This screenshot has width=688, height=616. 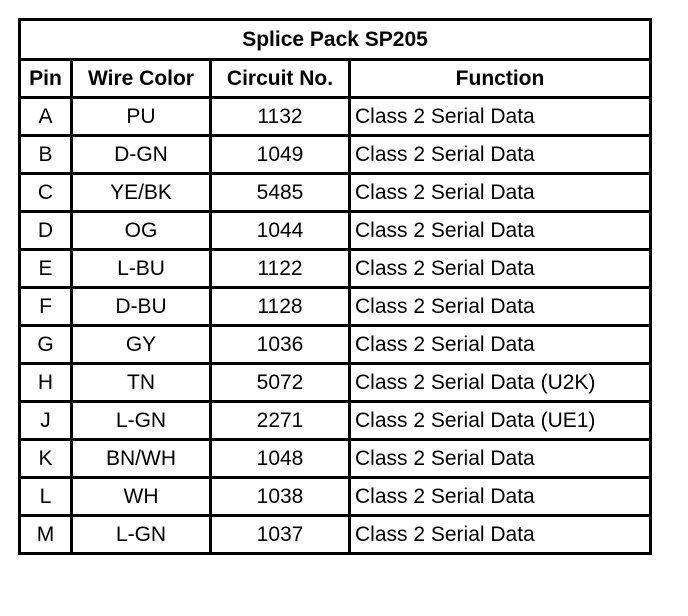 What do you see at coordinates (45, 154) in the screenshot?
I see `pin-cell: B` at bounding box center [45, 154].